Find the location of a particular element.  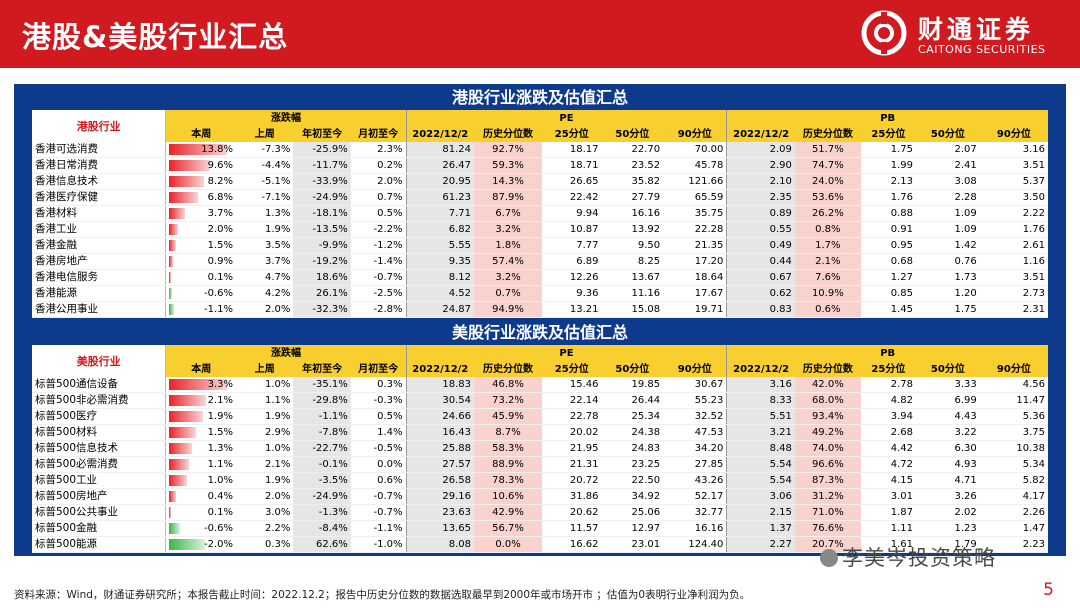

pe-p50: 27.79 is located at coordinates (632, 197).